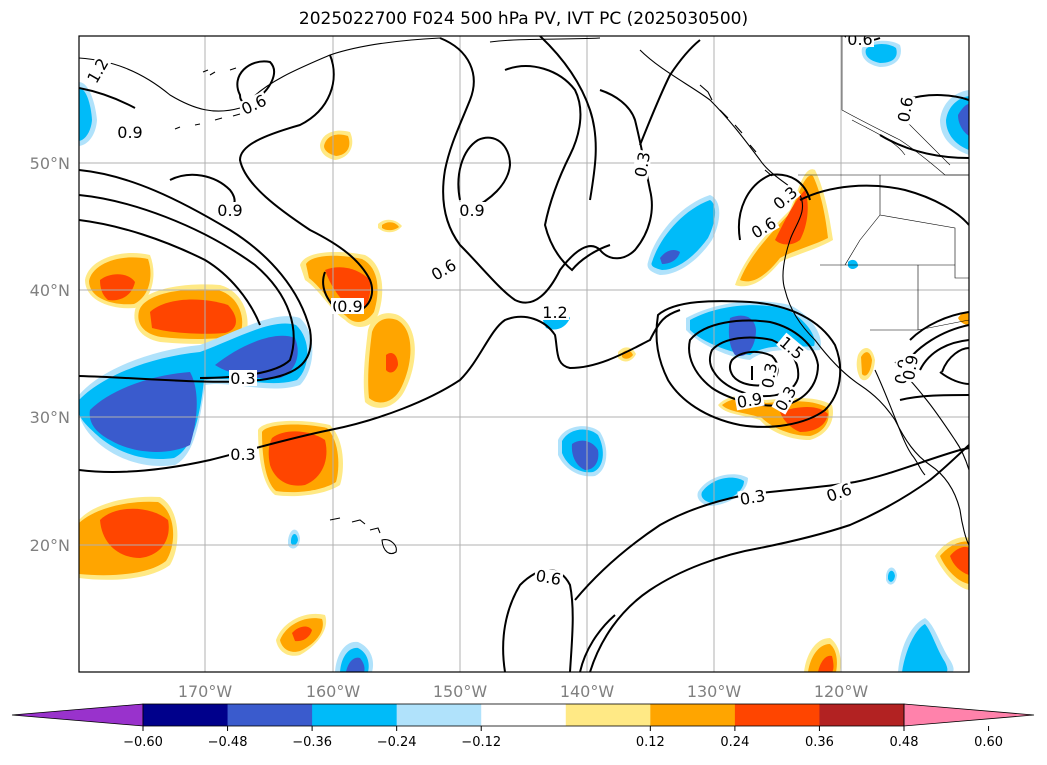 This screenshot has width=1047, height=765. Describe the element at coordinates (205, 691) in the screenshot. I see `longitude-label: 170°W` at that location.